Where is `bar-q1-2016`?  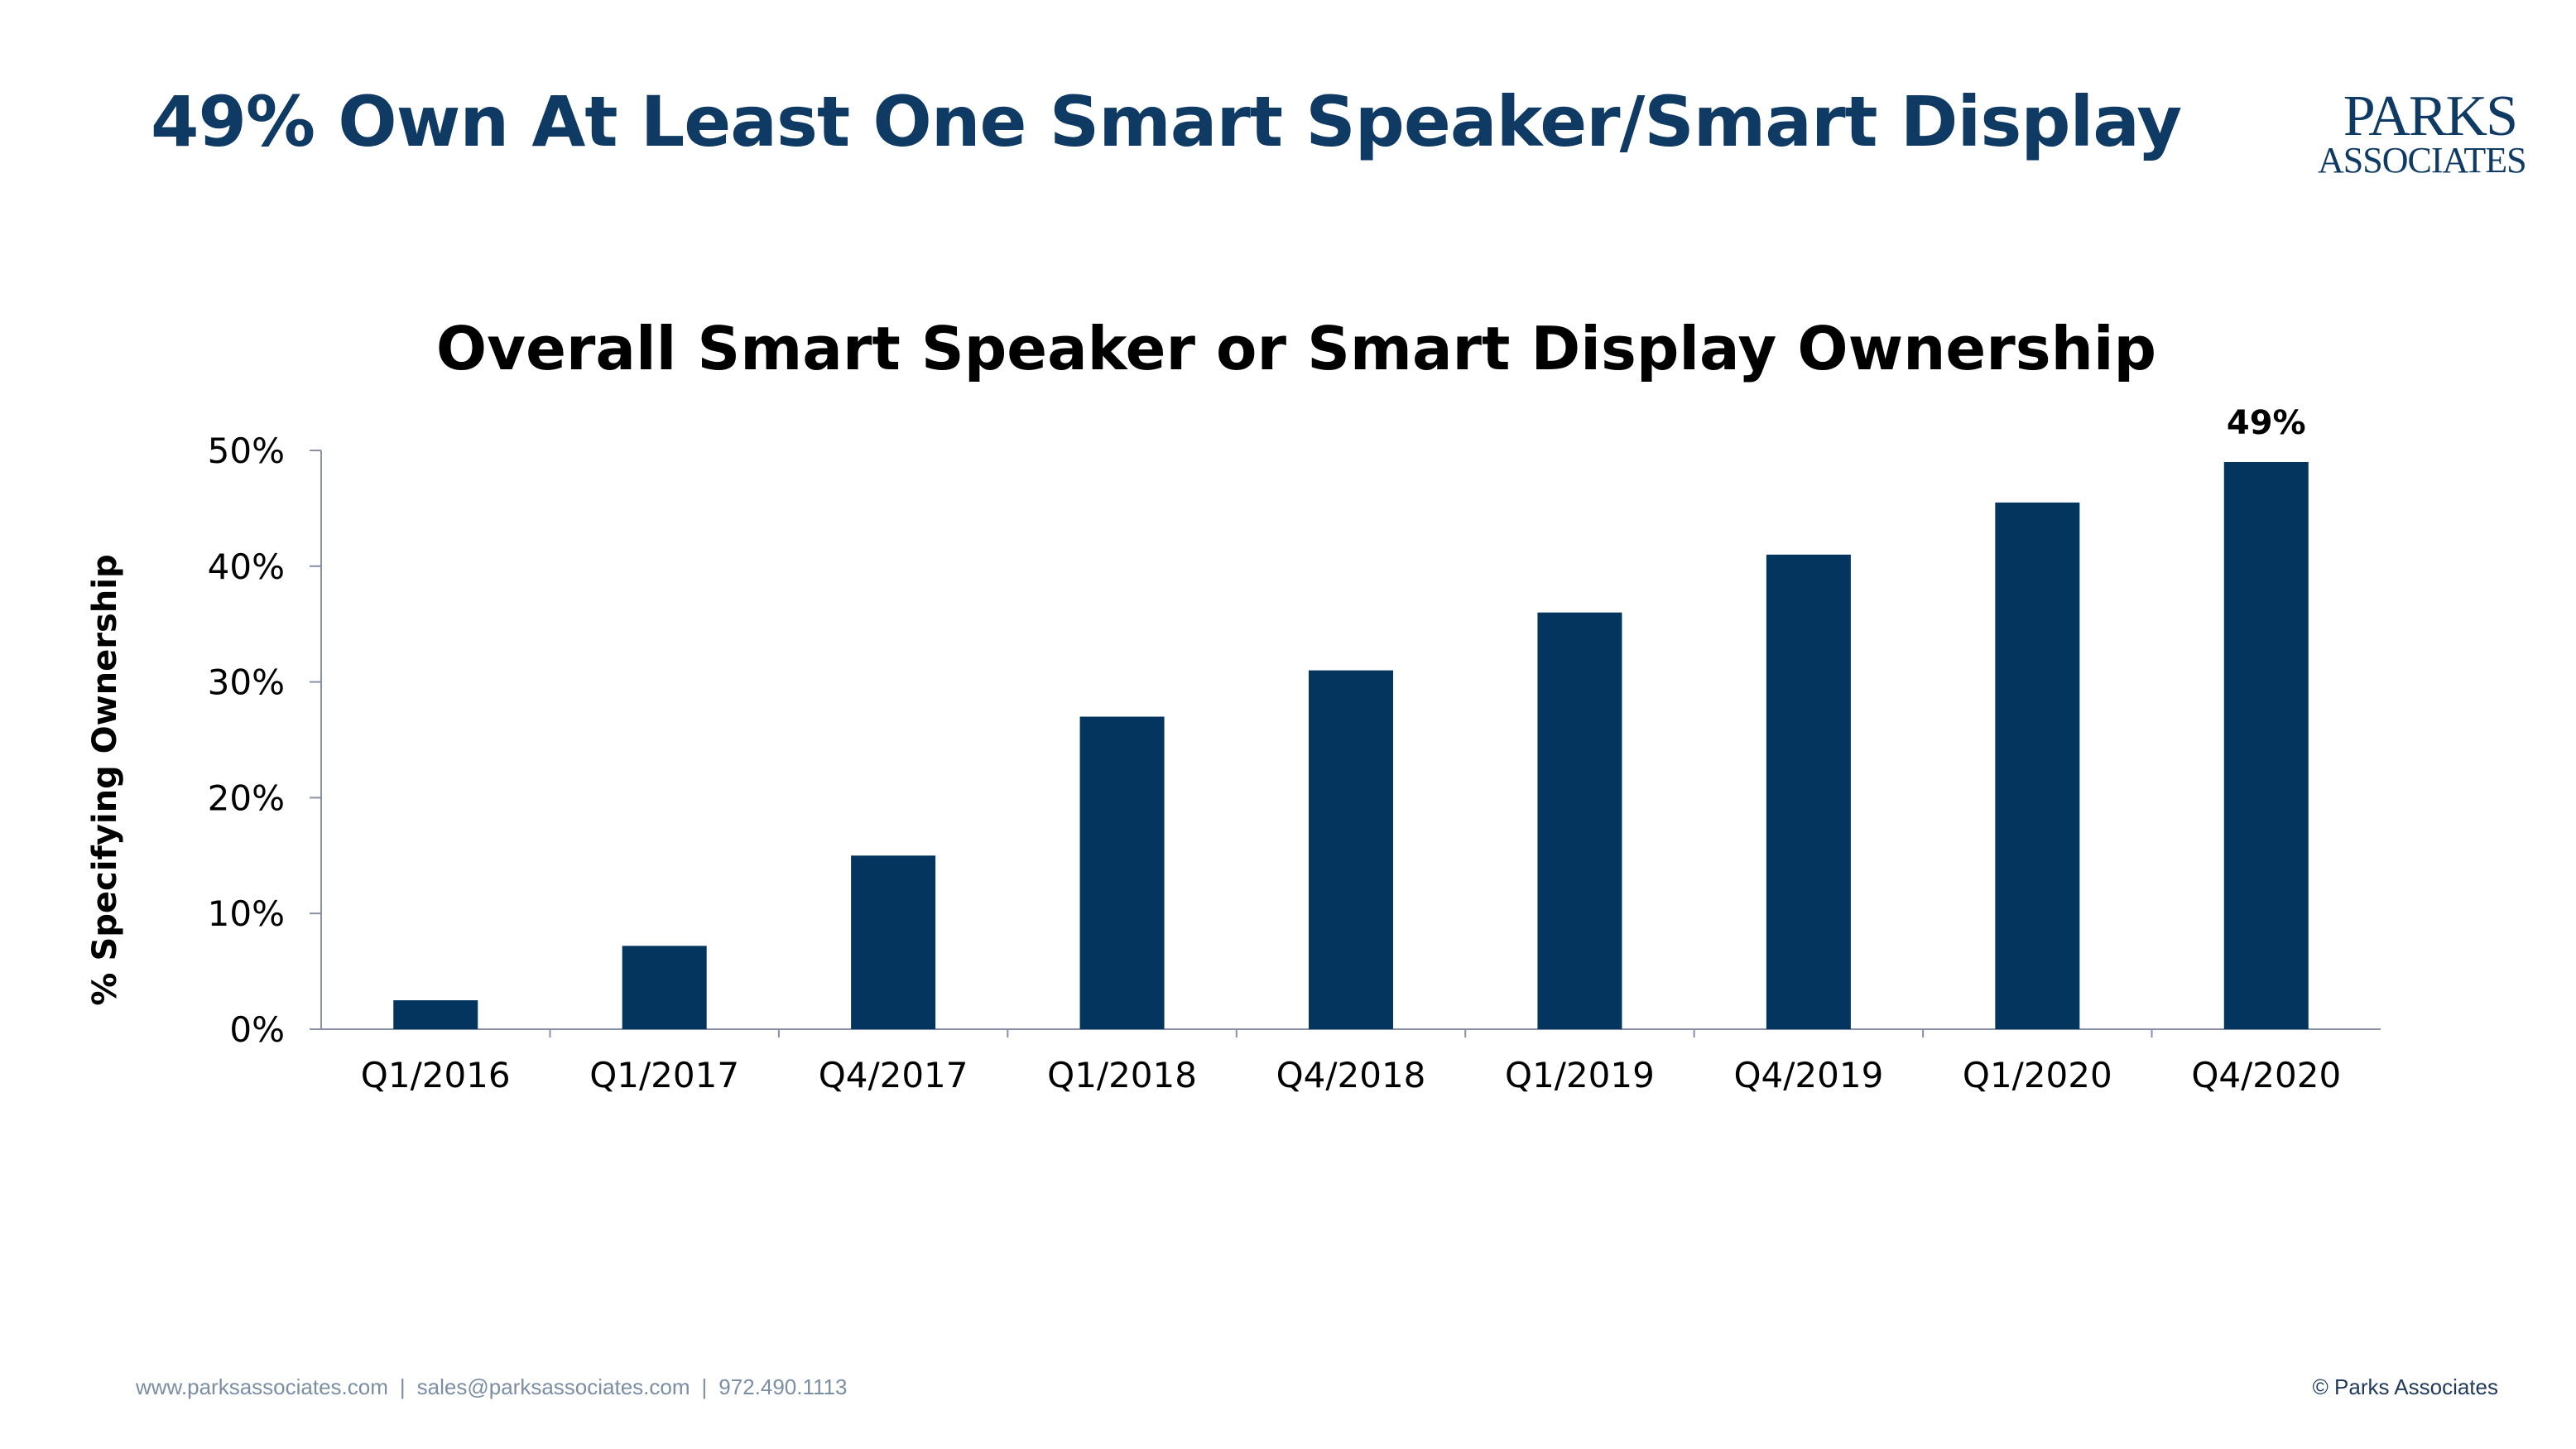 bar-q1-2016 is located at coordinates (435, 1014).